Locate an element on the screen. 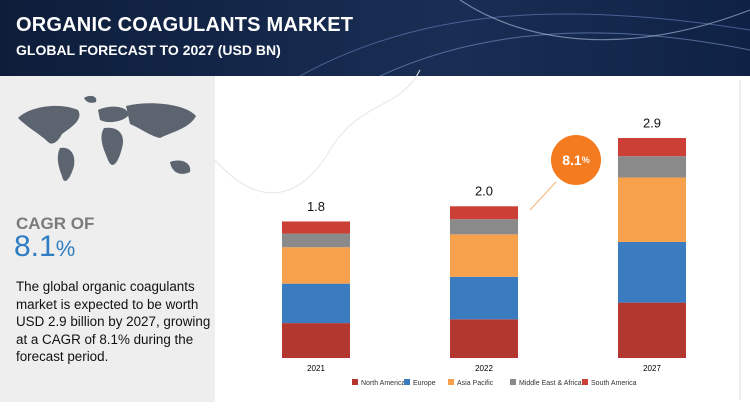 The image size is (750, 408). cagr-badge is located at coordinates (576, 160).